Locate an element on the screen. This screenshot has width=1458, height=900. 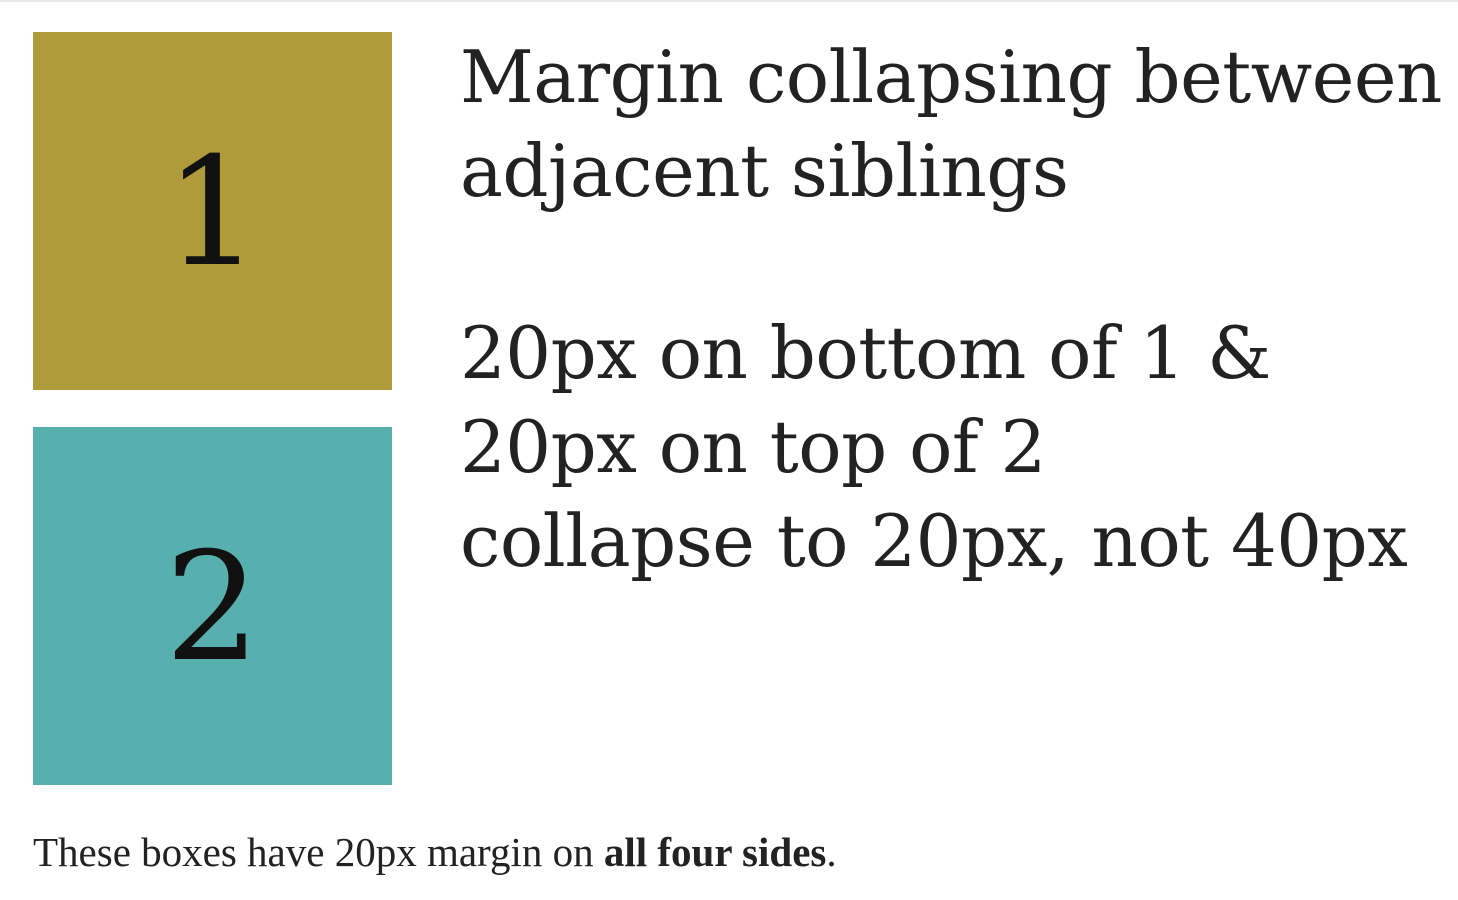
box-2-label: 2 is located at coordinates (212, 608).